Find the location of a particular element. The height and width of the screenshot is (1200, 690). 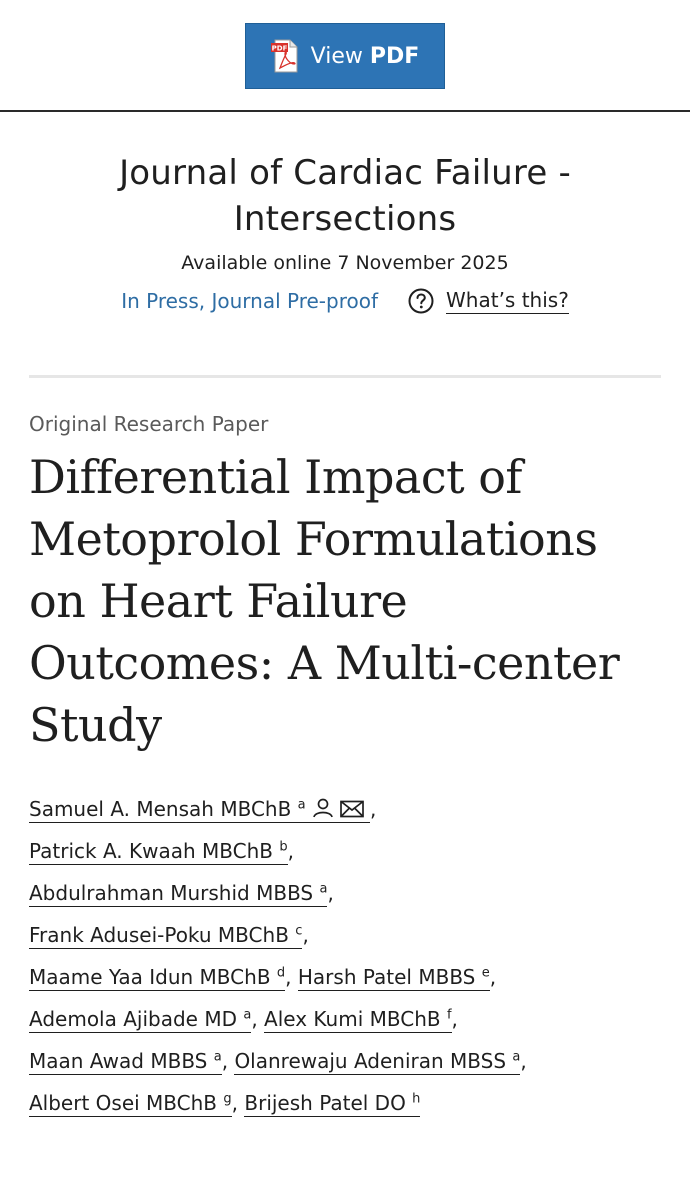

author-line: Albert Osei MBChB g, Brijesh Patel DO h is located at coordinates (345, 1103).